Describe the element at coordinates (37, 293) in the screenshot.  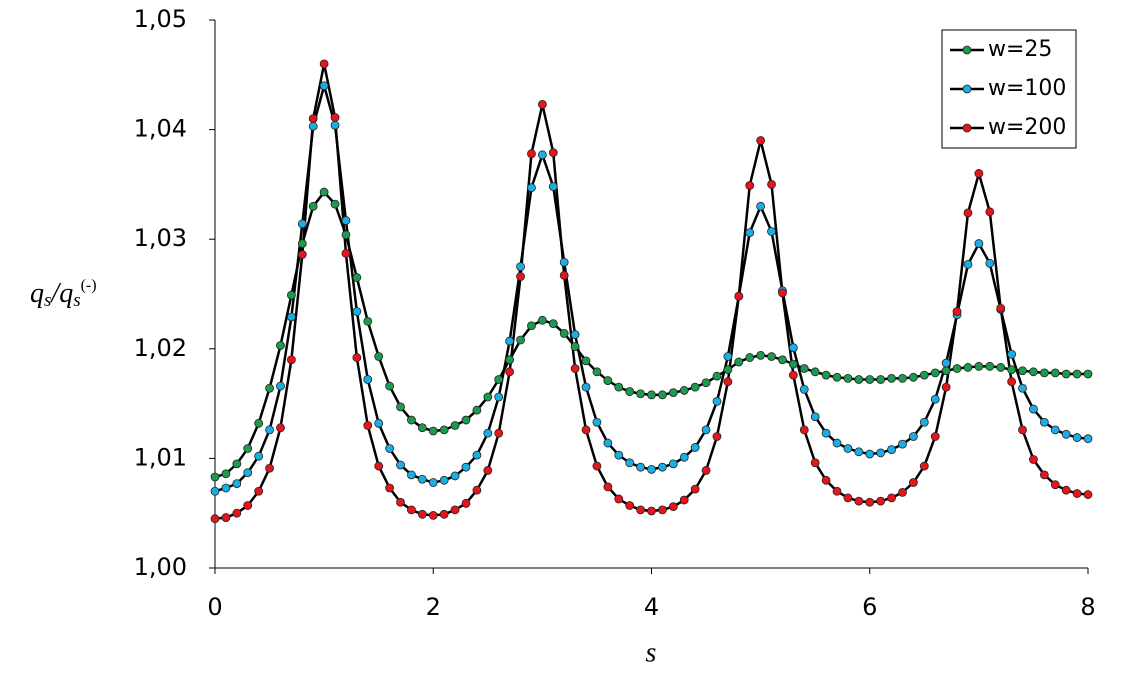
I see `y-axis-title-part: q` at that location.